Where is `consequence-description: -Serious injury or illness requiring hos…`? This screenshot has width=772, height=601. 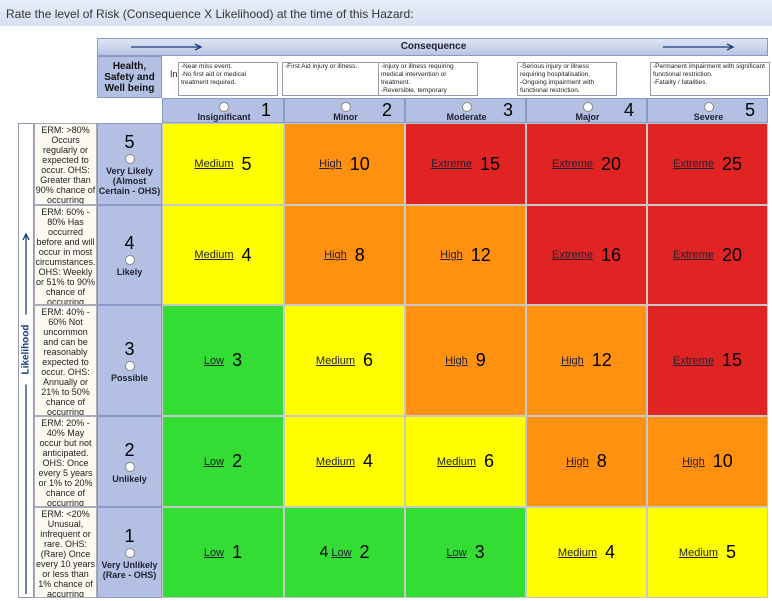
consequence-description: -Serious injury or illness requiring hos… is located at coordinates (567, 79).